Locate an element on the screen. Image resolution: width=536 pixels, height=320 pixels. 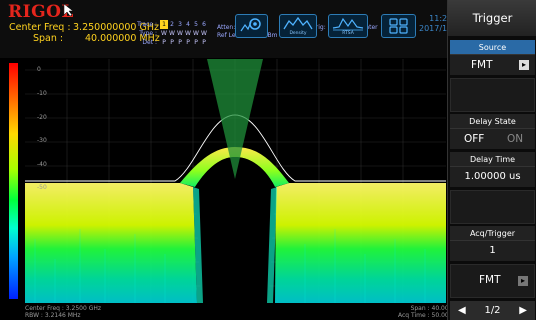
density-label: Density is located at coordinates (298, 33).